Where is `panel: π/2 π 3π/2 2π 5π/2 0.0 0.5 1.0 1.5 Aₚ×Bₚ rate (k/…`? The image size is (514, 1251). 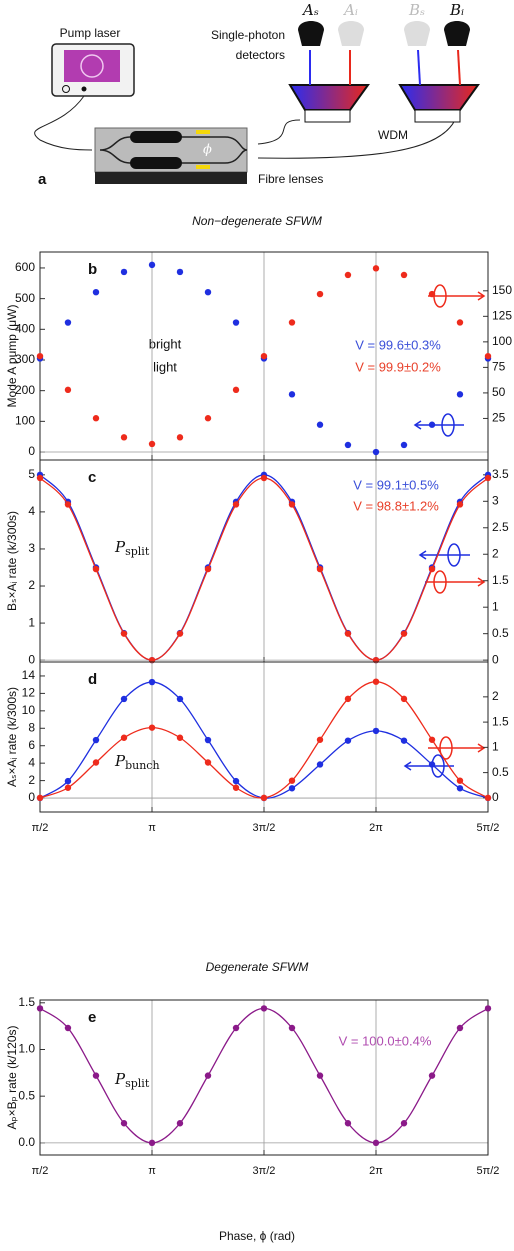 panel: π/2 π 3π/2 2π 5π/2 0.0 0.5 1.0 1.5 Aₚ×Bₚ rate (k/… is located at coordinates (252, 1086).